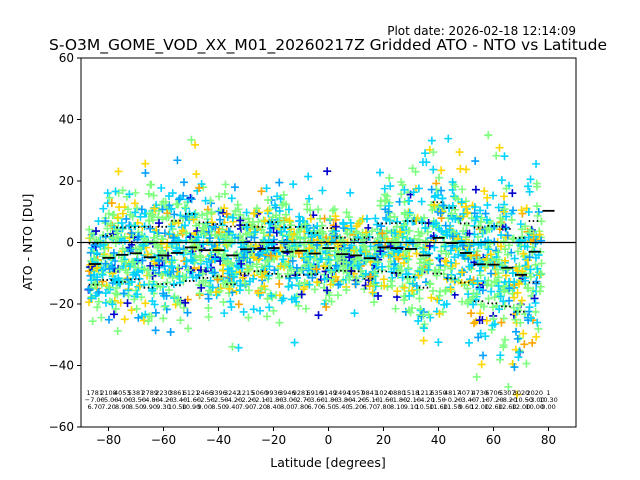 This screenshot has height=480, width=640. What do you see at coordinates (219, 400) in the screenshot?
I see `bin-mean-label: −2.50` at bounding box center [219, 400].